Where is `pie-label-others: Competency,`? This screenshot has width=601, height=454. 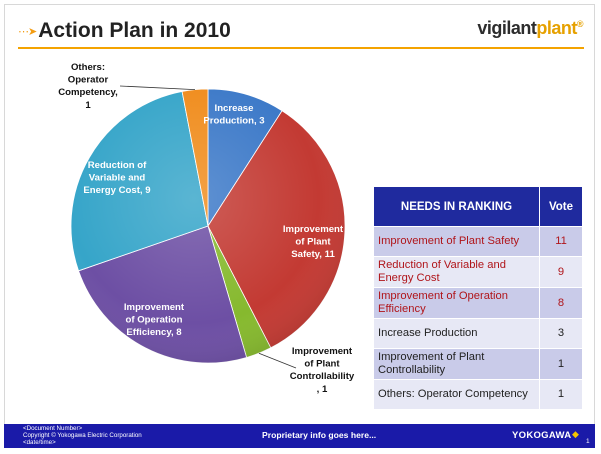 pie-label-others: Competency, is located at coordinates (88, 92).